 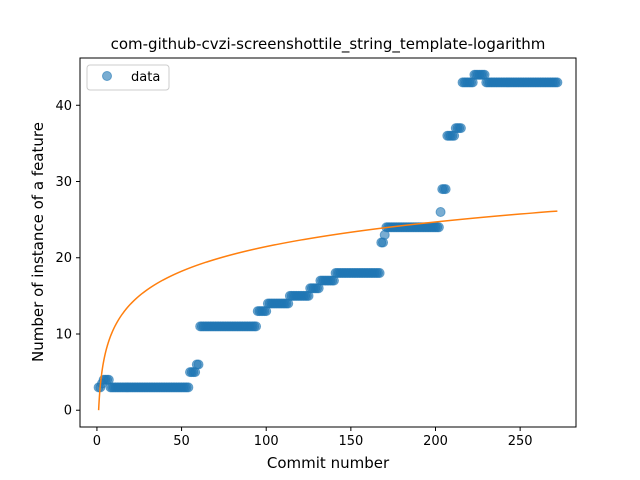 What do you see at coordinates (435, 441) in the screenshot?
I see `x-tick-label: 200` at bounding box center [435, 441].